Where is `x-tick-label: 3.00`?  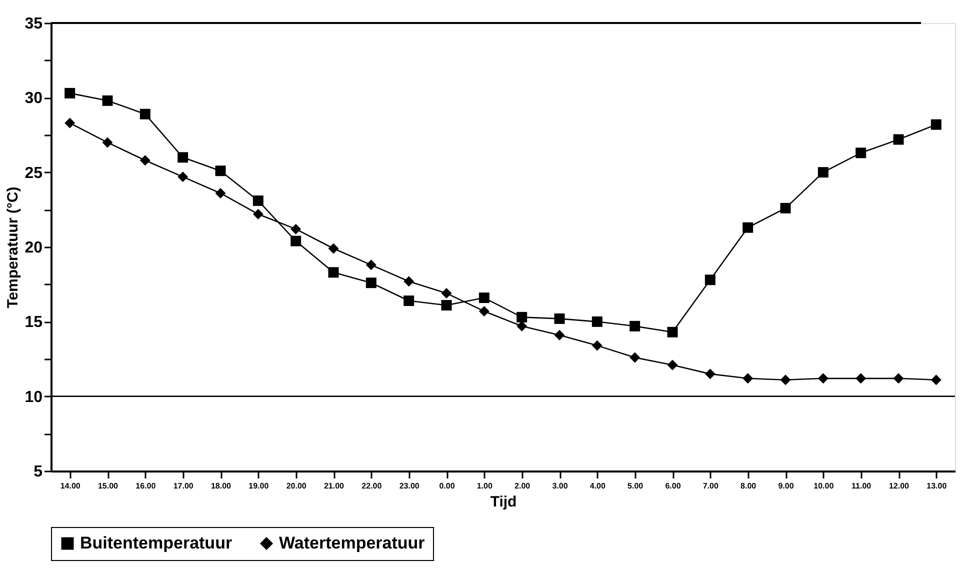
x-tick-label: 3.00 is located at coordinates (560, 486).